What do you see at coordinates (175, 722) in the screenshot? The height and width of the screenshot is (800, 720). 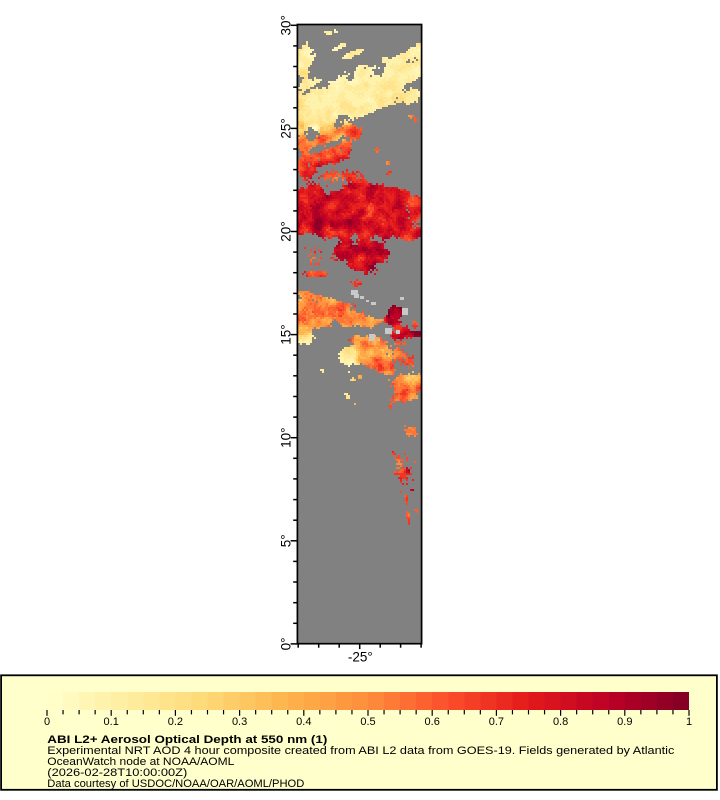 I see `svg-text: 0.2` at bounding box center [175, 722].